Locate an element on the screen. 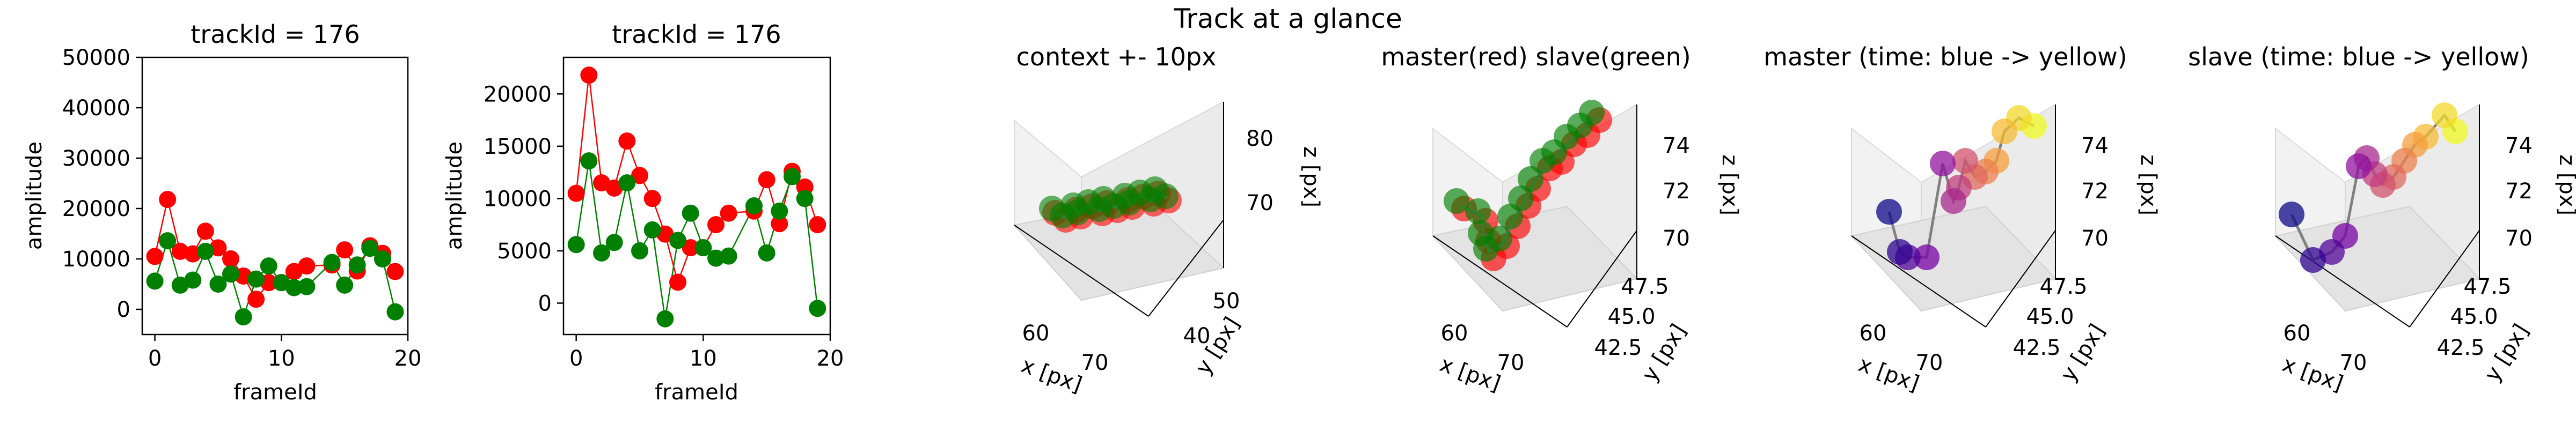 Image resolution: width=2576 pixels, height=431 pixels. figure-suptitle: Track at a glance is located at coordinates (1287, 18).